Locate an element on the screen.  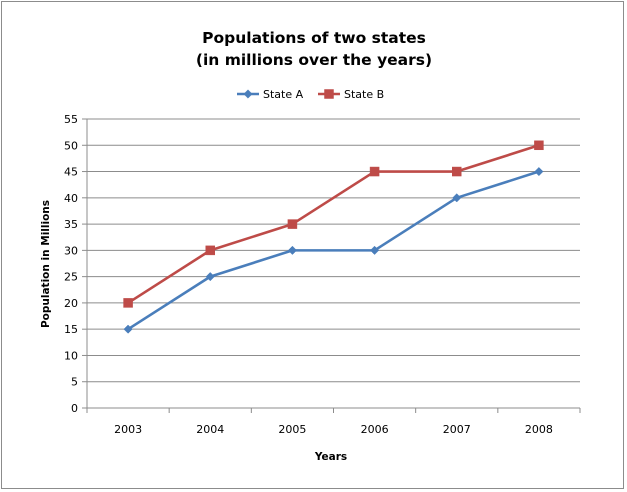
x-tick-label: 2008 is located at coordinates (539, 429).